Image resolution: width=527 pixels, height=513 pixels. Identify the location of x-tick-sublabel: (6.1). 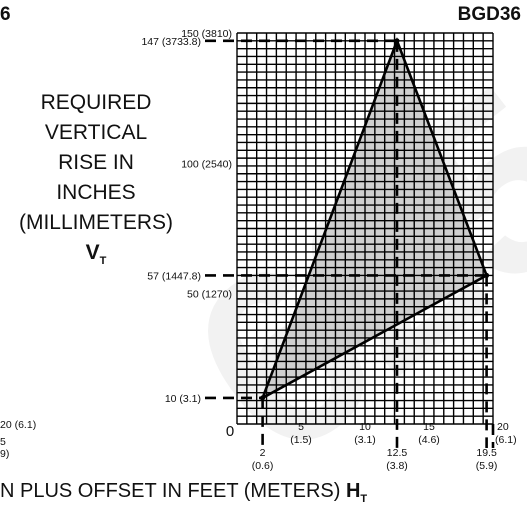
(506, 440).